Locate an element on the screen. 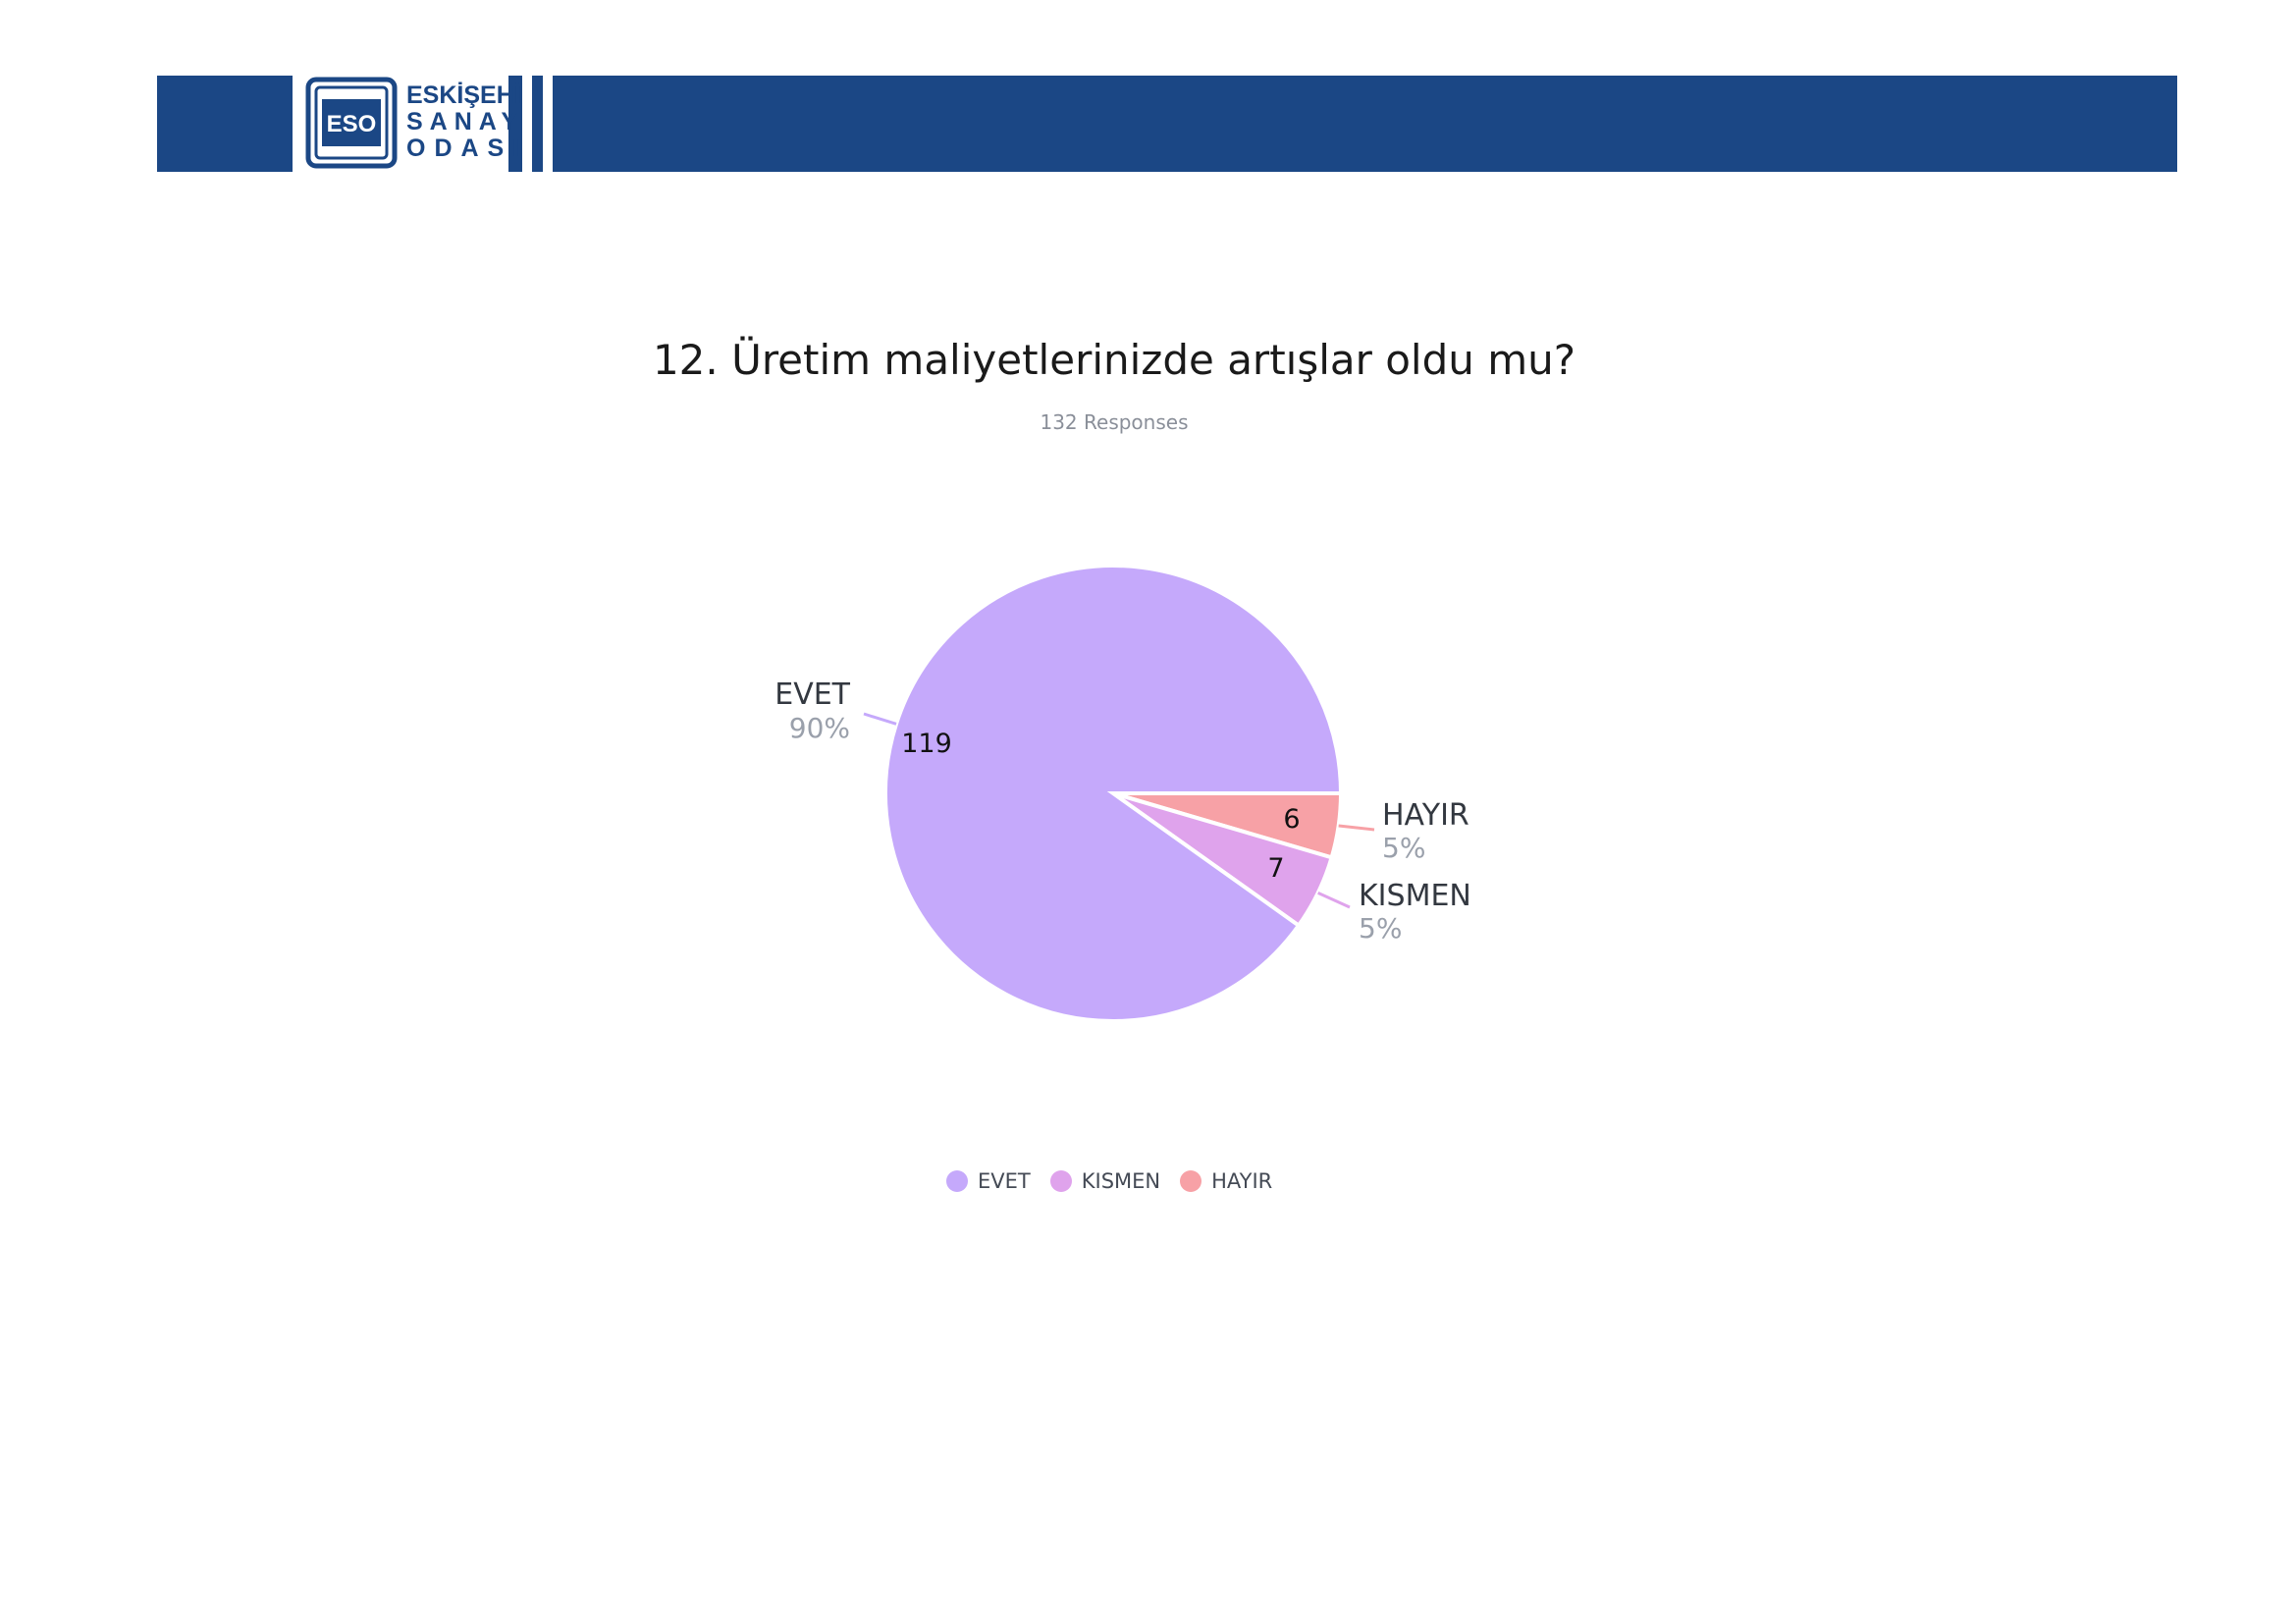 Image resolution: width=2296 pixels, height=1624 pixels. chart-legend: EVET KISMEN HAYIR is located at coordinates (1119, 1181).